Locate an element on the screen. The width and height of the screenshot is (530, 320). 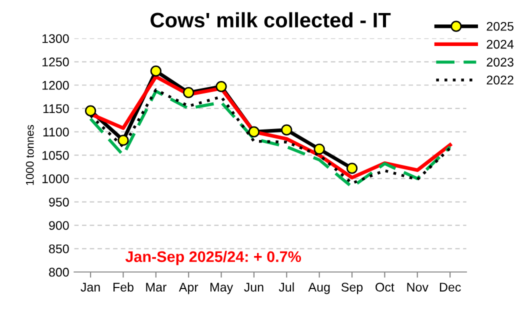
y-tick-label: 900 is located at coordinates (59, 225).